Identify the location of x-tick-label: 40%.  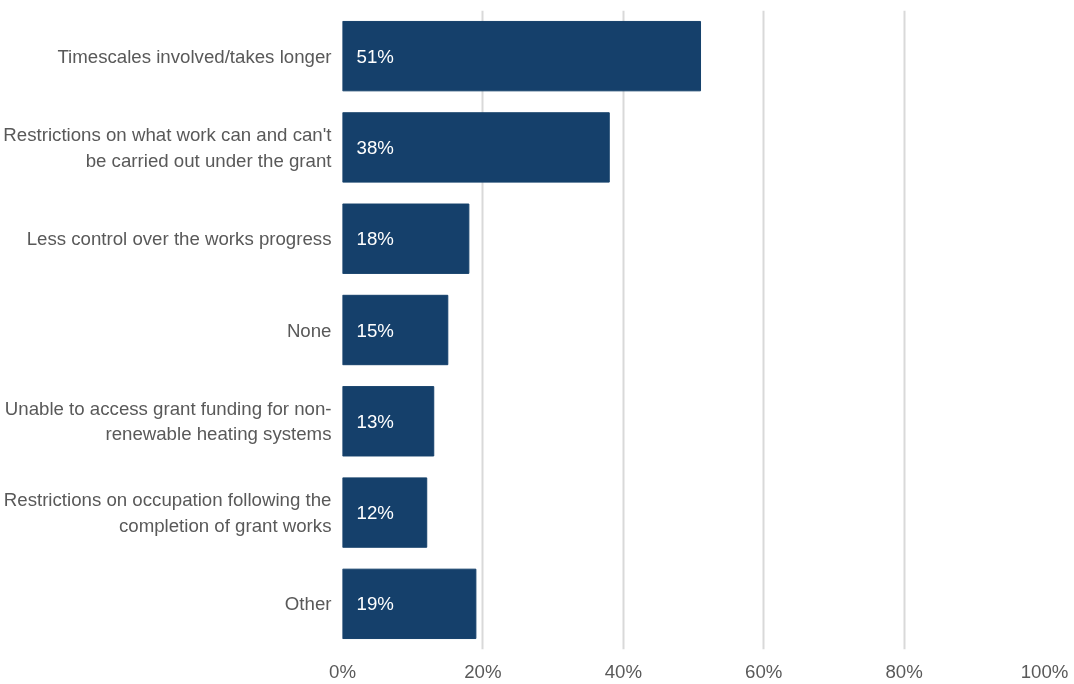
(623, 671).